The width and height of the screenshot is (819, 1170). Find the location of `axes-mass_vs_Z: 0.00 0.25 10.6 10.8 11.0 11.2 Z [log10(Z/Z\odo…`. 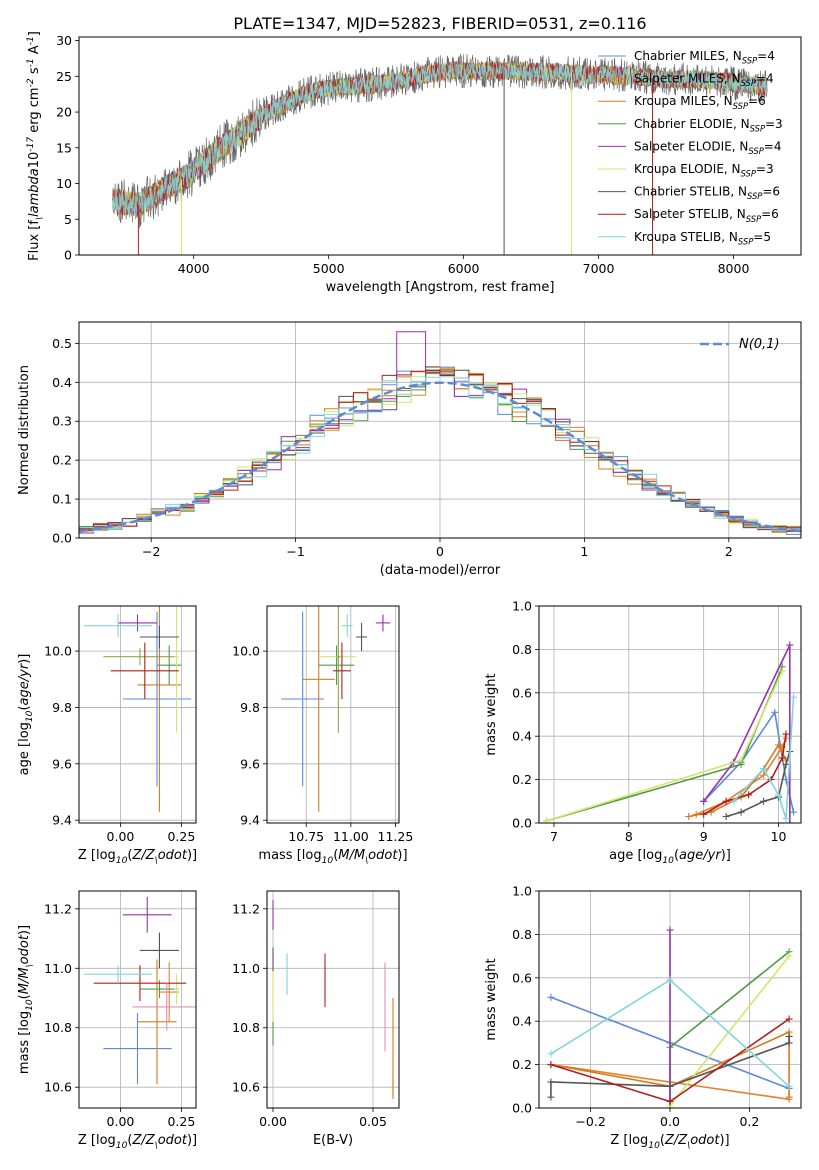

axes-mass_vs_Z: 0.00 0.25 10.6 10.8 11.0 11.2 Z [log10(Z/Z\odo… is located at coordinates (107, 1020).